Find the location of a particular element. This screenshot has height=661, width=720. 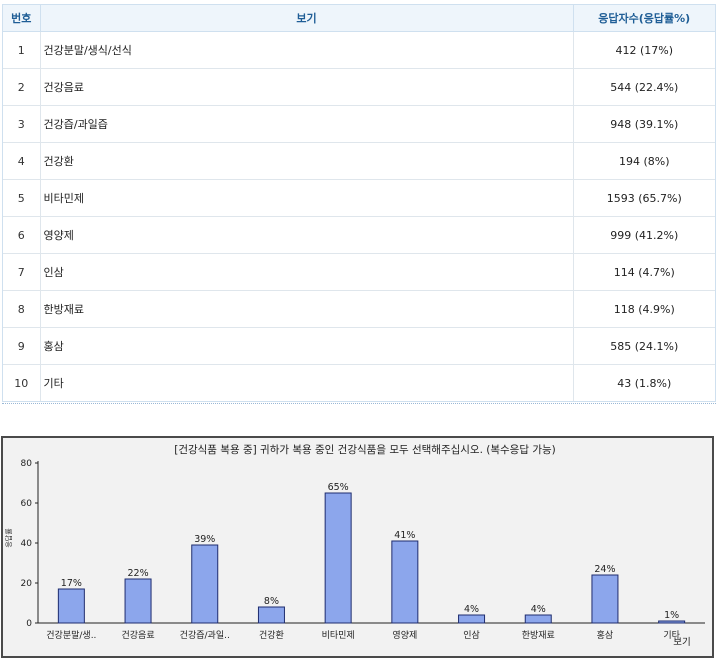

x-tick-label: 건강즙/과일.. is located at coordinates (205, 635).